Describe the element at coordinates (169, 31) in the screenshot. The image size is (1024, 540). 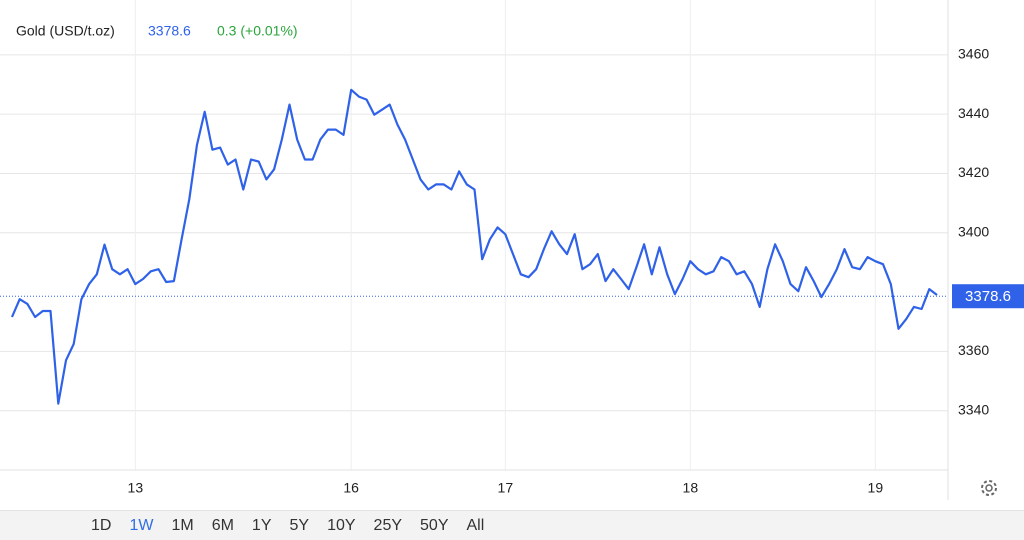
I see `header-price: 3378.6` at that location.